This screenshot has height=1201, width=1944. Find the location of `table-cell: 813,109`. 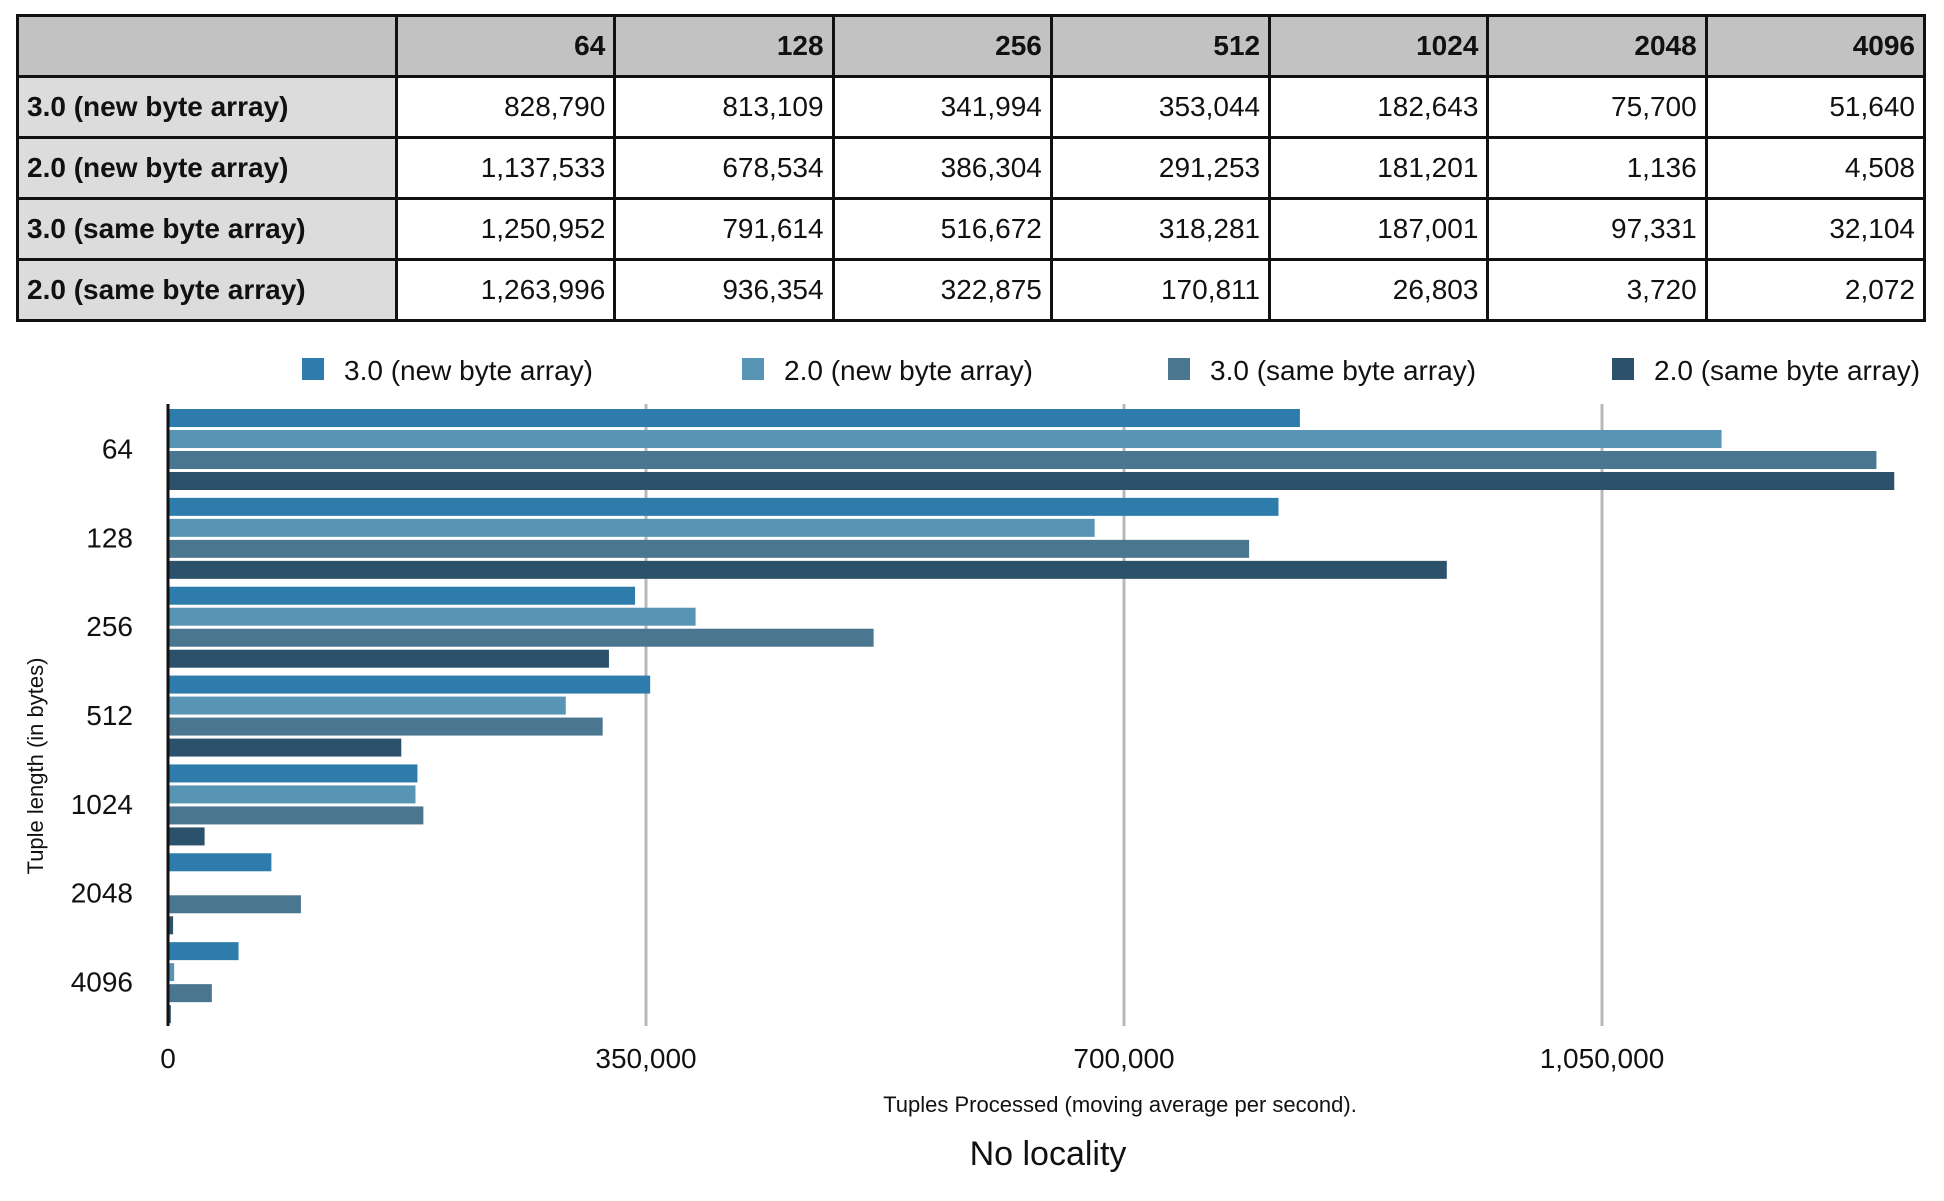

table-cell: 813,109 is located at coordinates (724, 107).